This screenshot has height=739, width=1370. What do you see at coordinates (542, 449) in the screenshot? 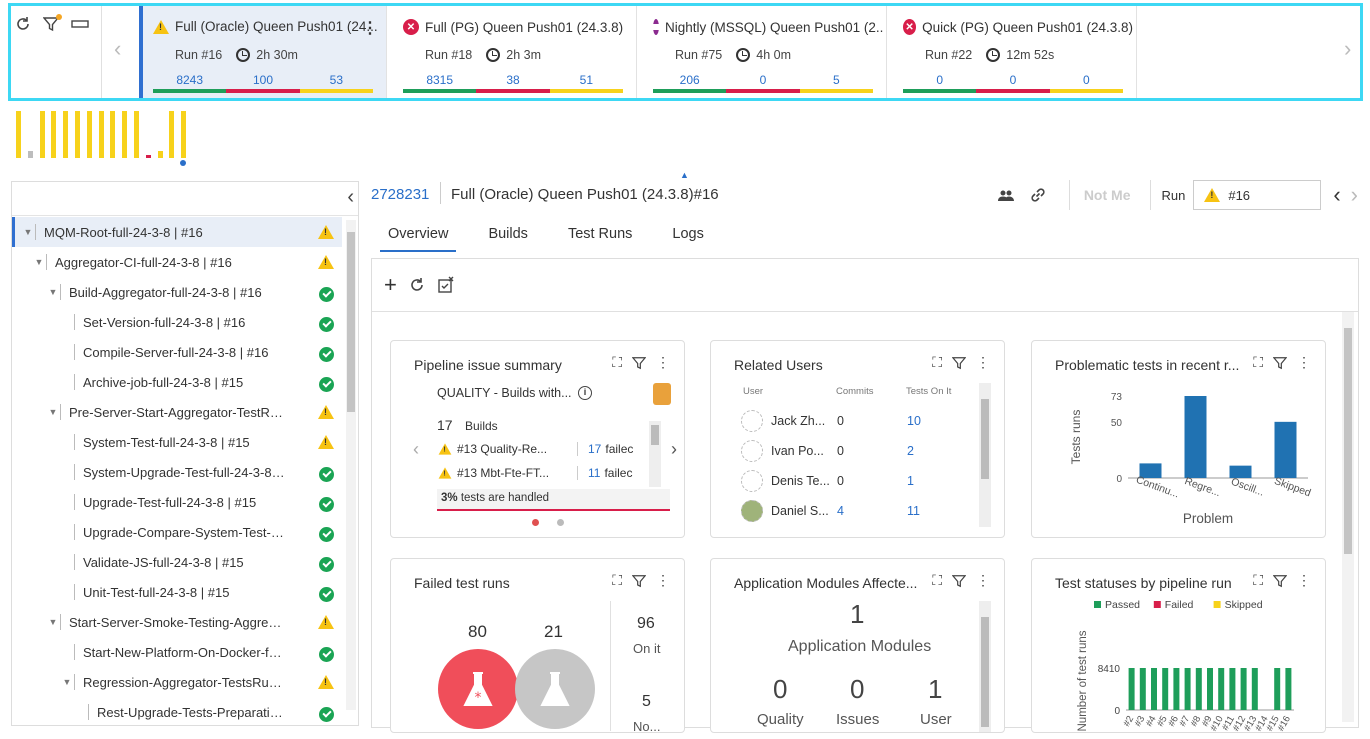
I see `list-item: #13 Quality-Re... 17 failec` at bounding box center [542, 449].